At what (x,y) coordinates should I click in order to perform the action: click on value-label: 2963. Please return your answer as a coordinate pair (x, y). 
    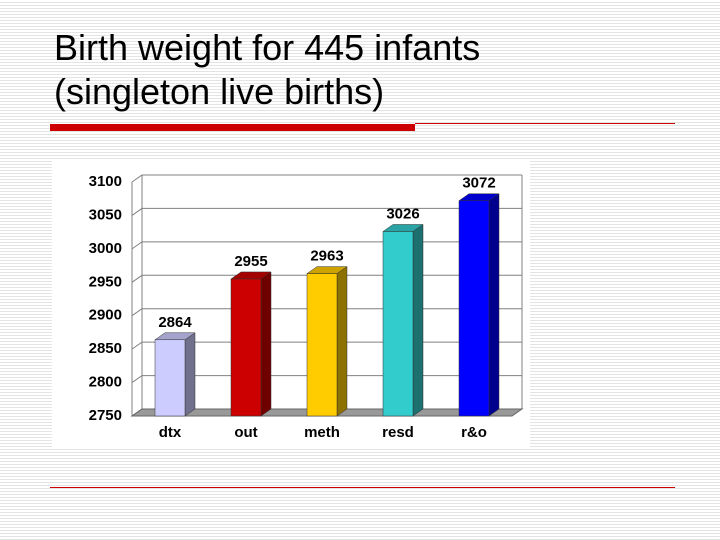
    Looking at the image, I should click on (326, 256).